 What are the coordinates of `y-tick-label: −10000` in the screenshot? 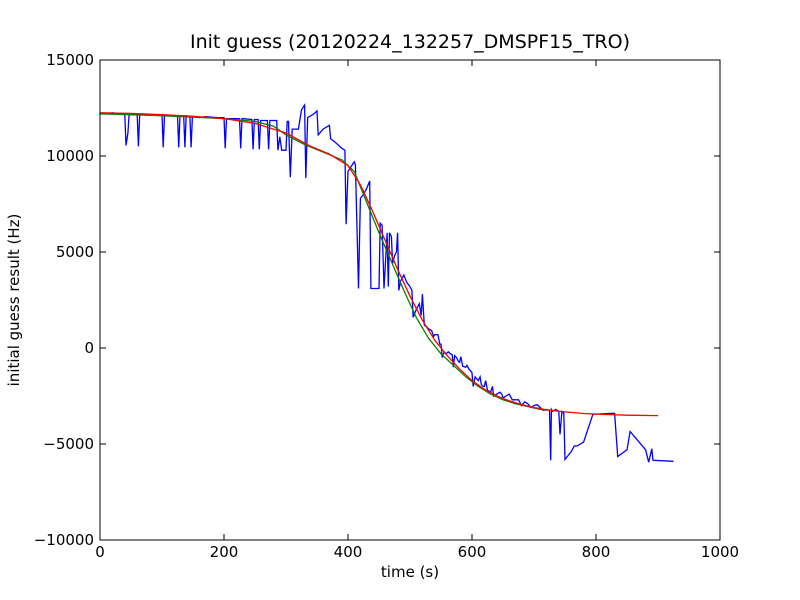 It's located at (64, 540).